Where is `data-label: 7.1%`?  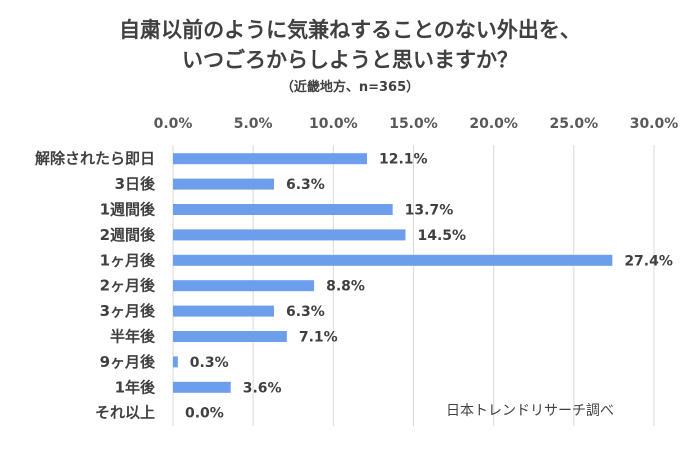 data-label: 7.1% is located at coordinates (318, 338).